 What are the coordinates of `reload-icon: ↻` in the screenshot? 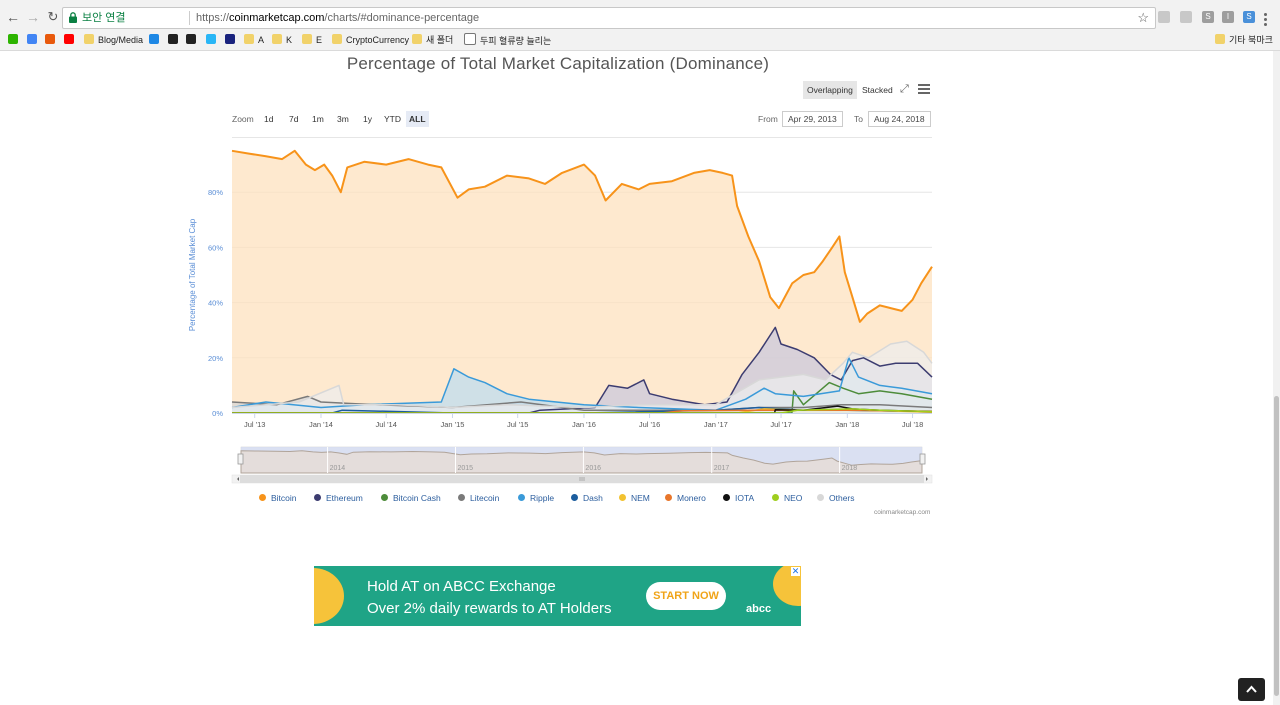 It's located at (53, 16).